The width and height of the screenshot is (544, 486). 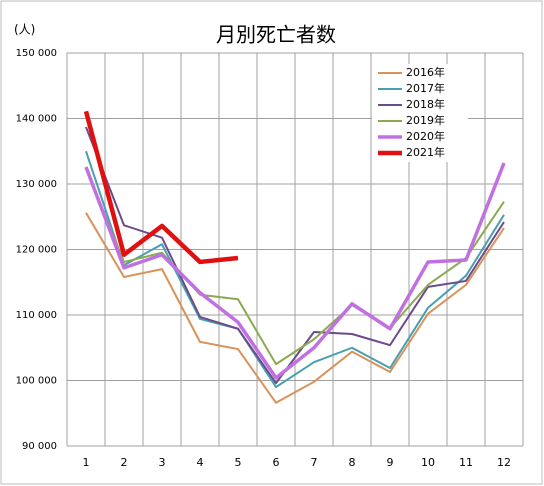 What do you see at coordinates (504, 462) in the screenshot?
I see `x-tick-label: 12` at bounding box center [504, 462].